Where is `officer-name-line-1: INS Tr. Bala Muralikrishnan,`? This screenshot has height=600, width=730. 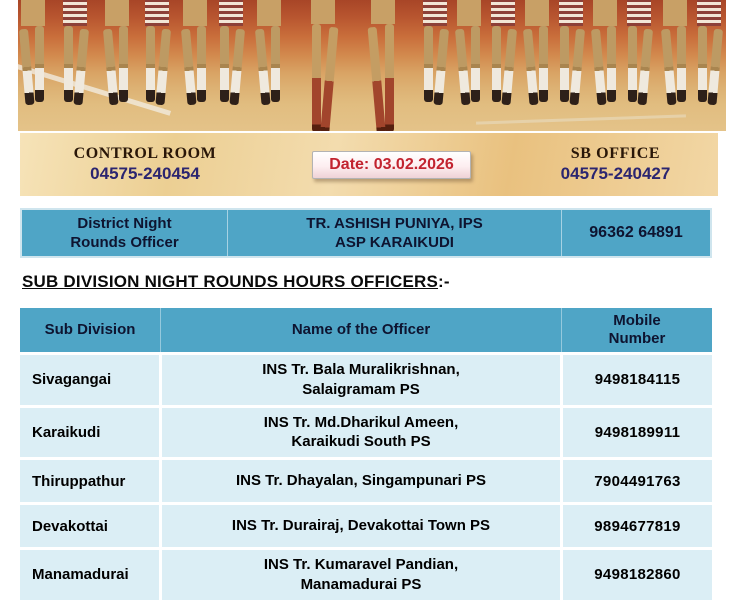
officer-name-line-1: INS Tr. Bala Muralikrishnan, is located at coordinates (361, 369).